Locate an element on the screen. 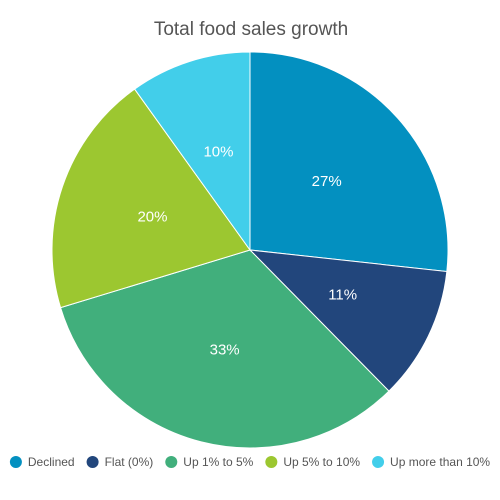  data-label-declined: 27% is located at coordinates (327, 181).